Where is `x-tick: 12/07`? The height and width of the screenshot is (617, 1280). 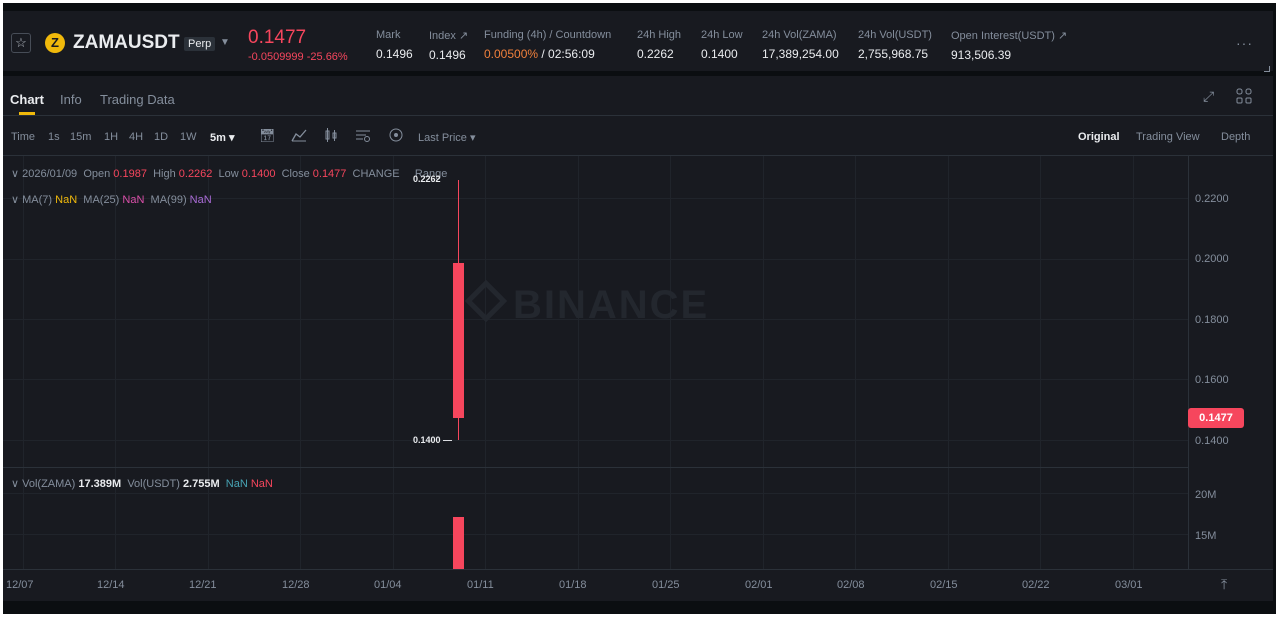 x-tick: 12/07 is located at coordinates (20, 585).